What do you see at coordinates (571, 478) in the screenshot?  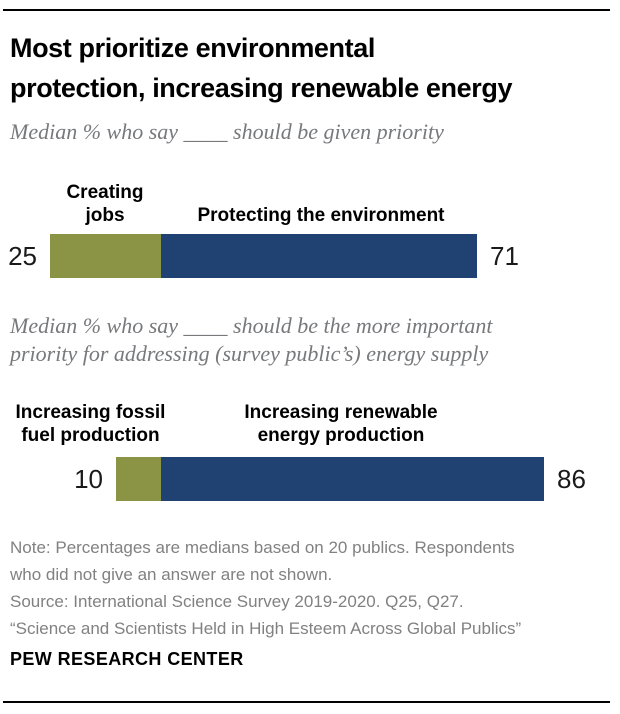 I see `chart2-right-value: 86` at bounding box center [571, 478].